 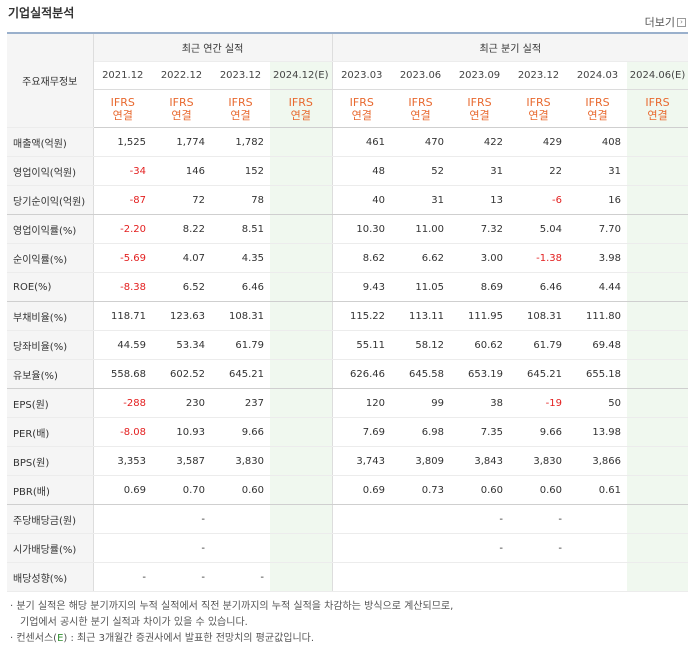 I want to click on table-cell: 13.98, so click(x=597, y=432).